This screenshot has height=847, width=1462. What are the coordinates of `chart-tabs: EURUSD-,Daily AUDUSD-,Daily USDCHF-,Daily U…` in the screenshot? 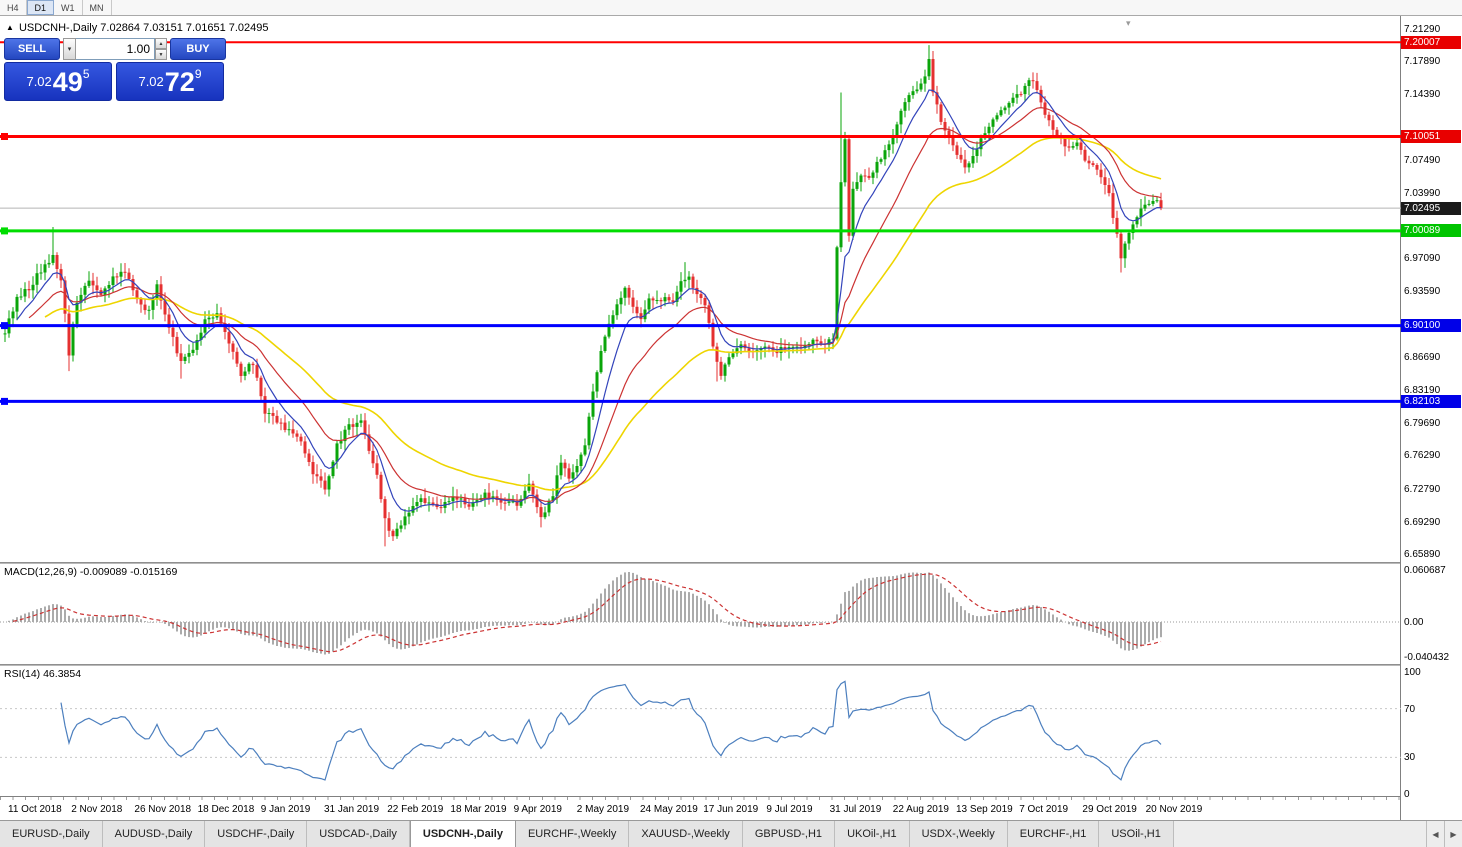 It's located at (587, 834).